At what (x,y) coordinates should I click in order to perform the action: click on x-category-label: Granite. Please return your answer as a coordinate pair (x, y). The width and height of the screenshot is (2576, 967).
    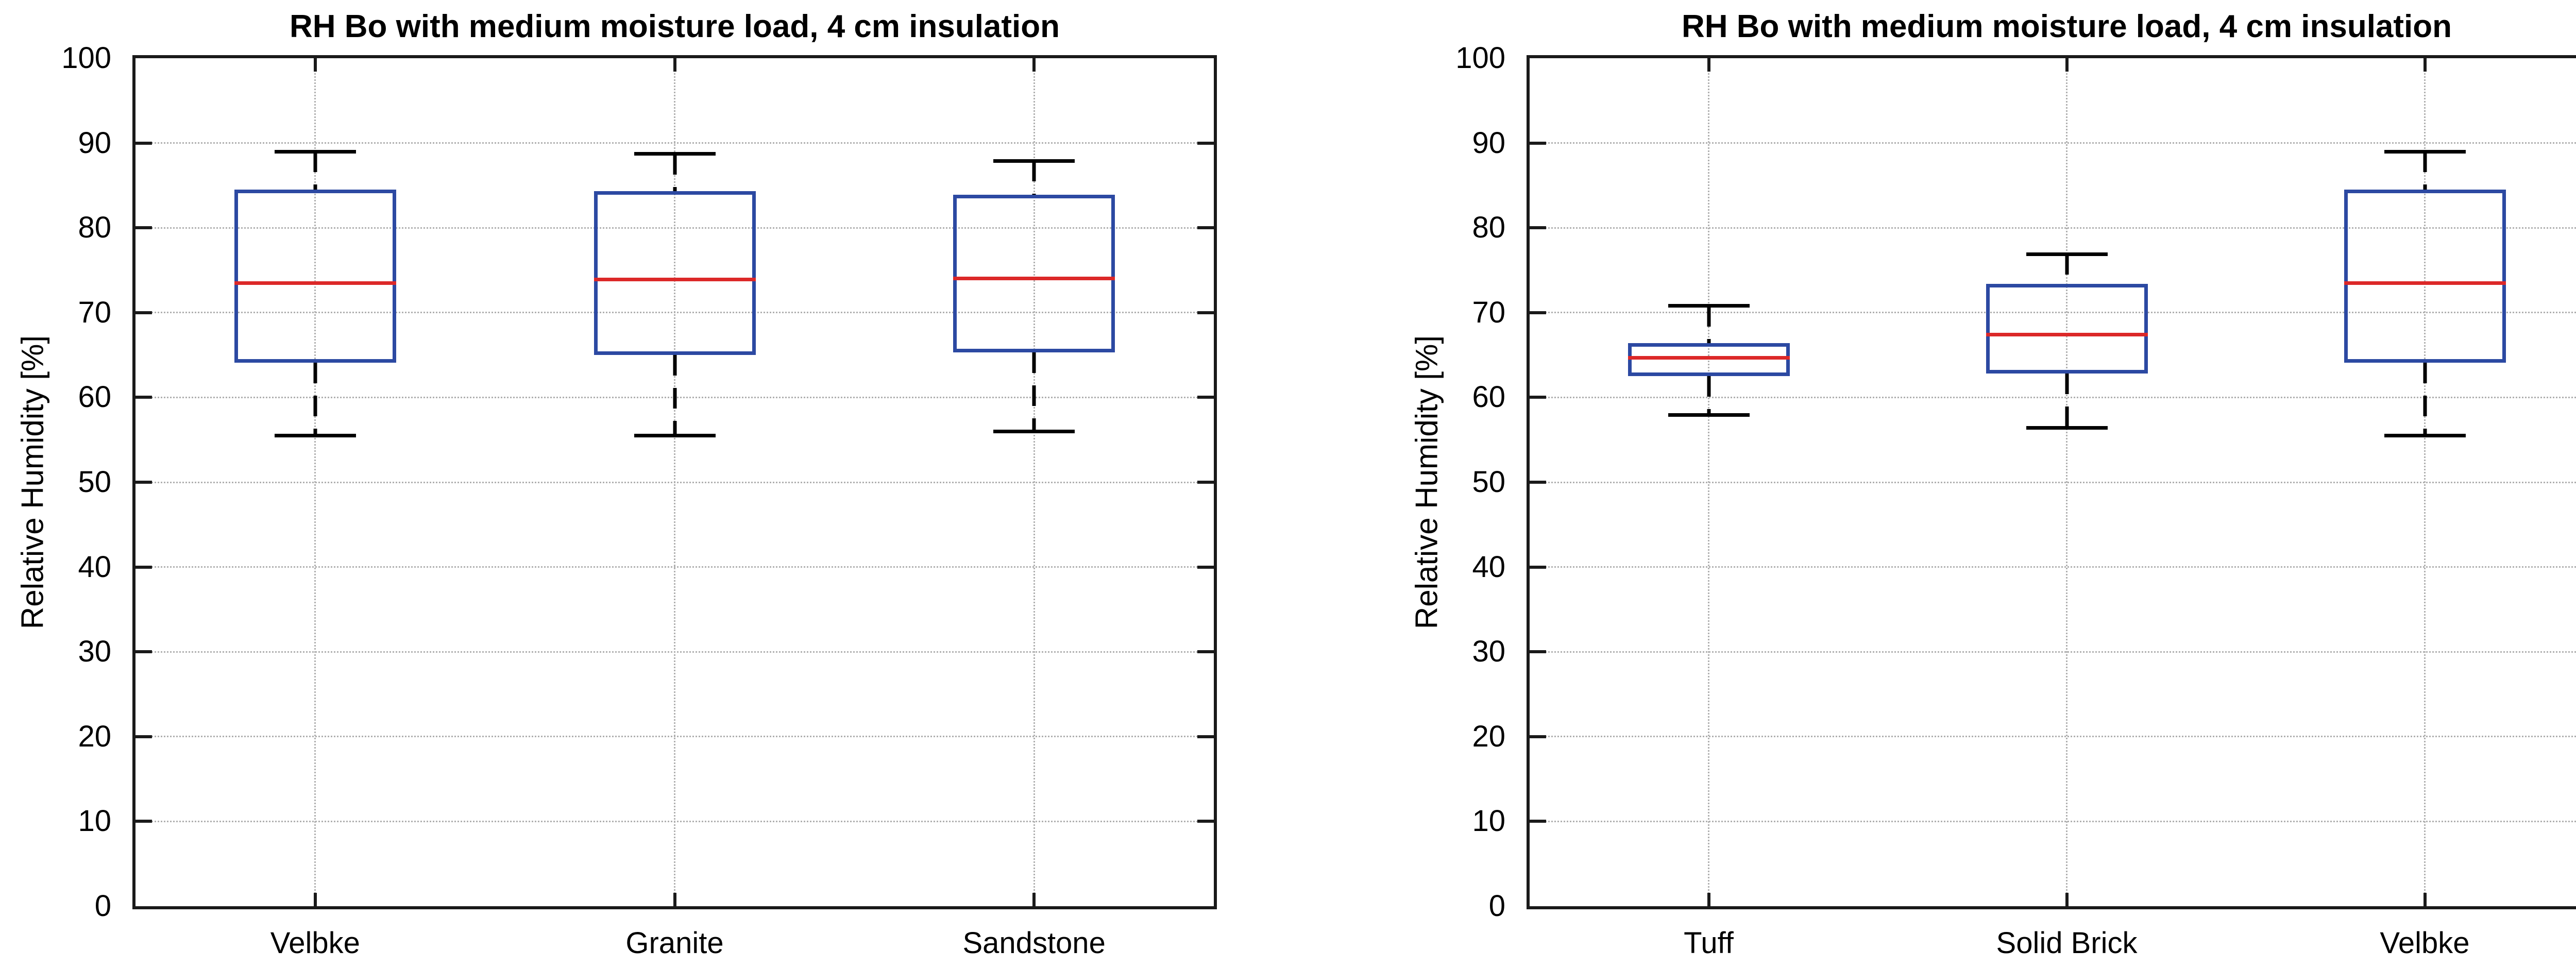
    Looking at the image, I should click on (674, 943).